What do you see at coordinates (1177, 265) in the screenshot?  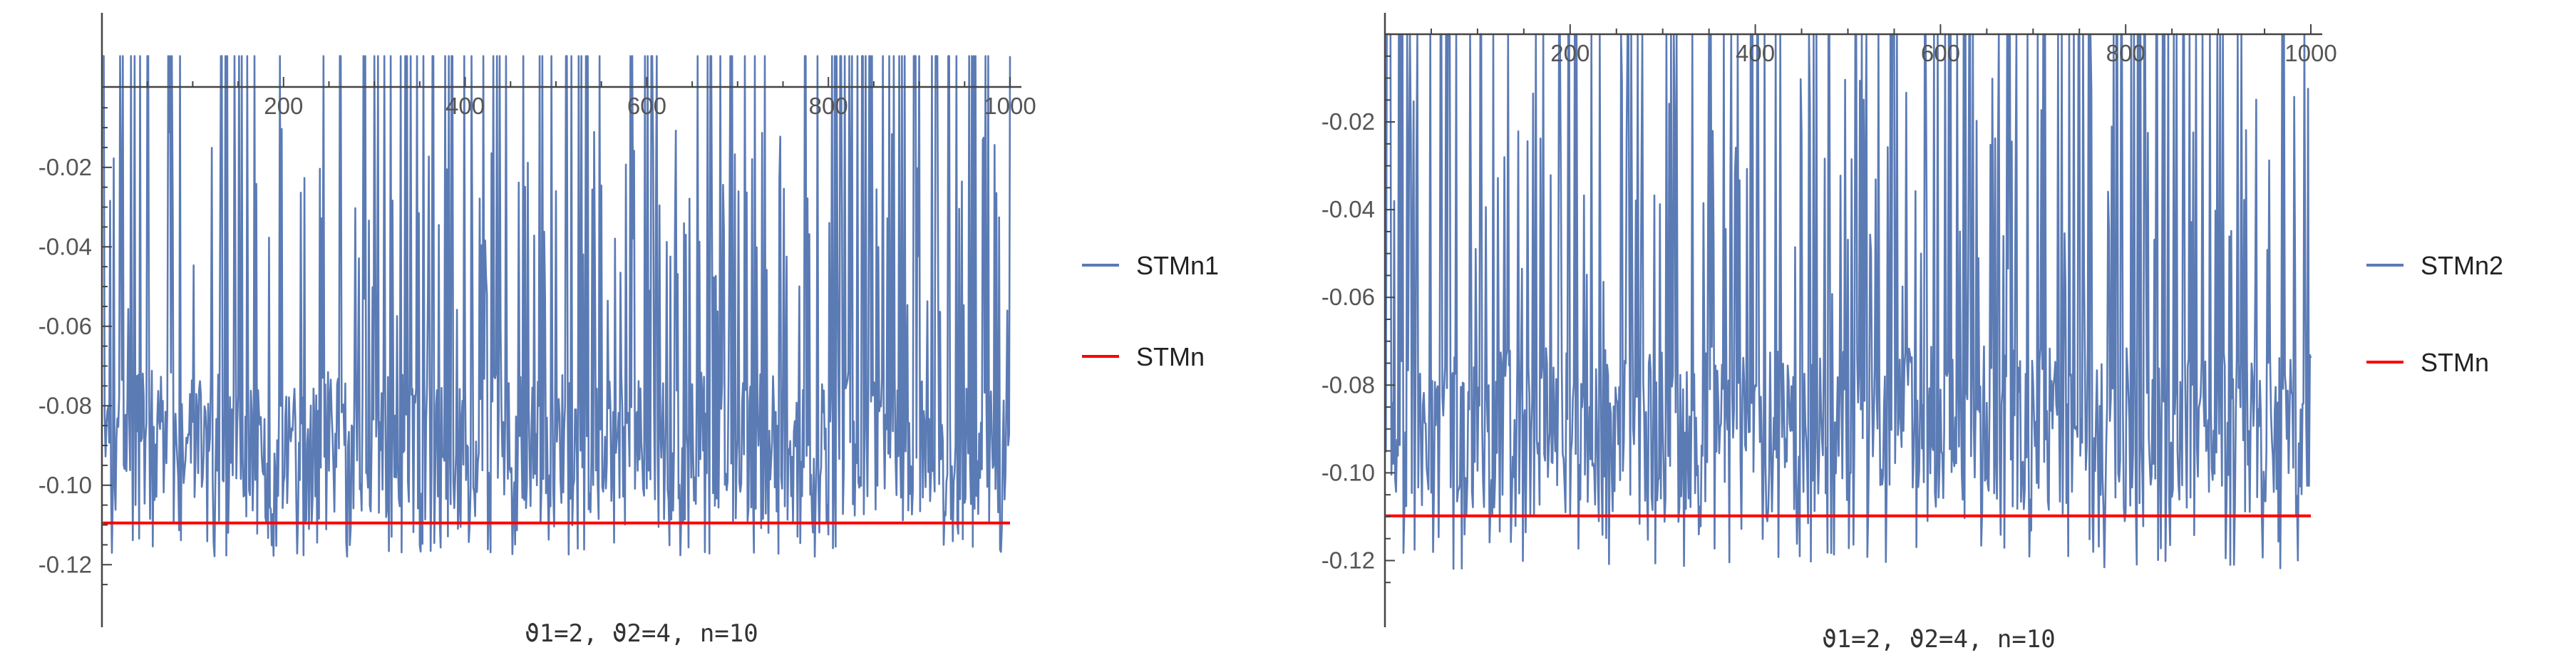 I see `legend-label-stmn1: STMn1` at bounding box center [1177, 265].